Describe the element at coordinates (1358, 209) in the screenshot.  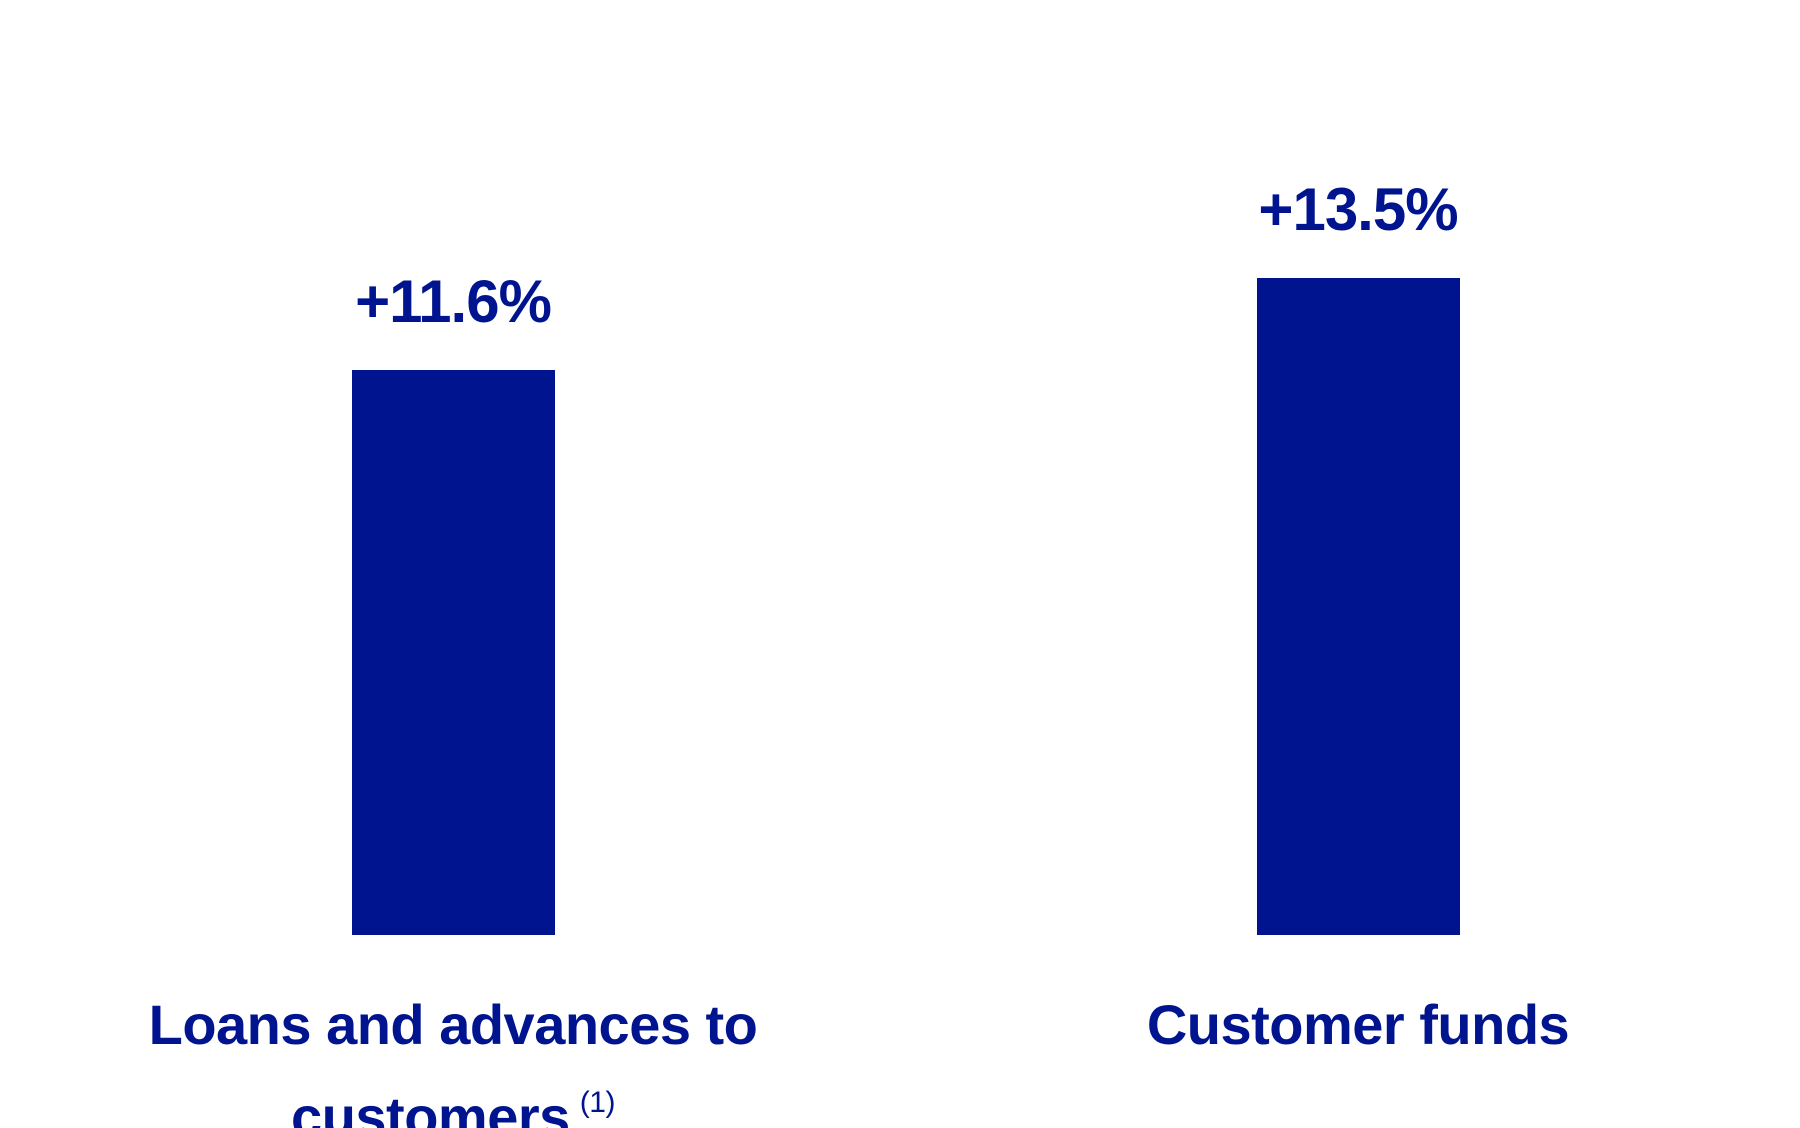
I see `value-label: +13.5%` at that location.